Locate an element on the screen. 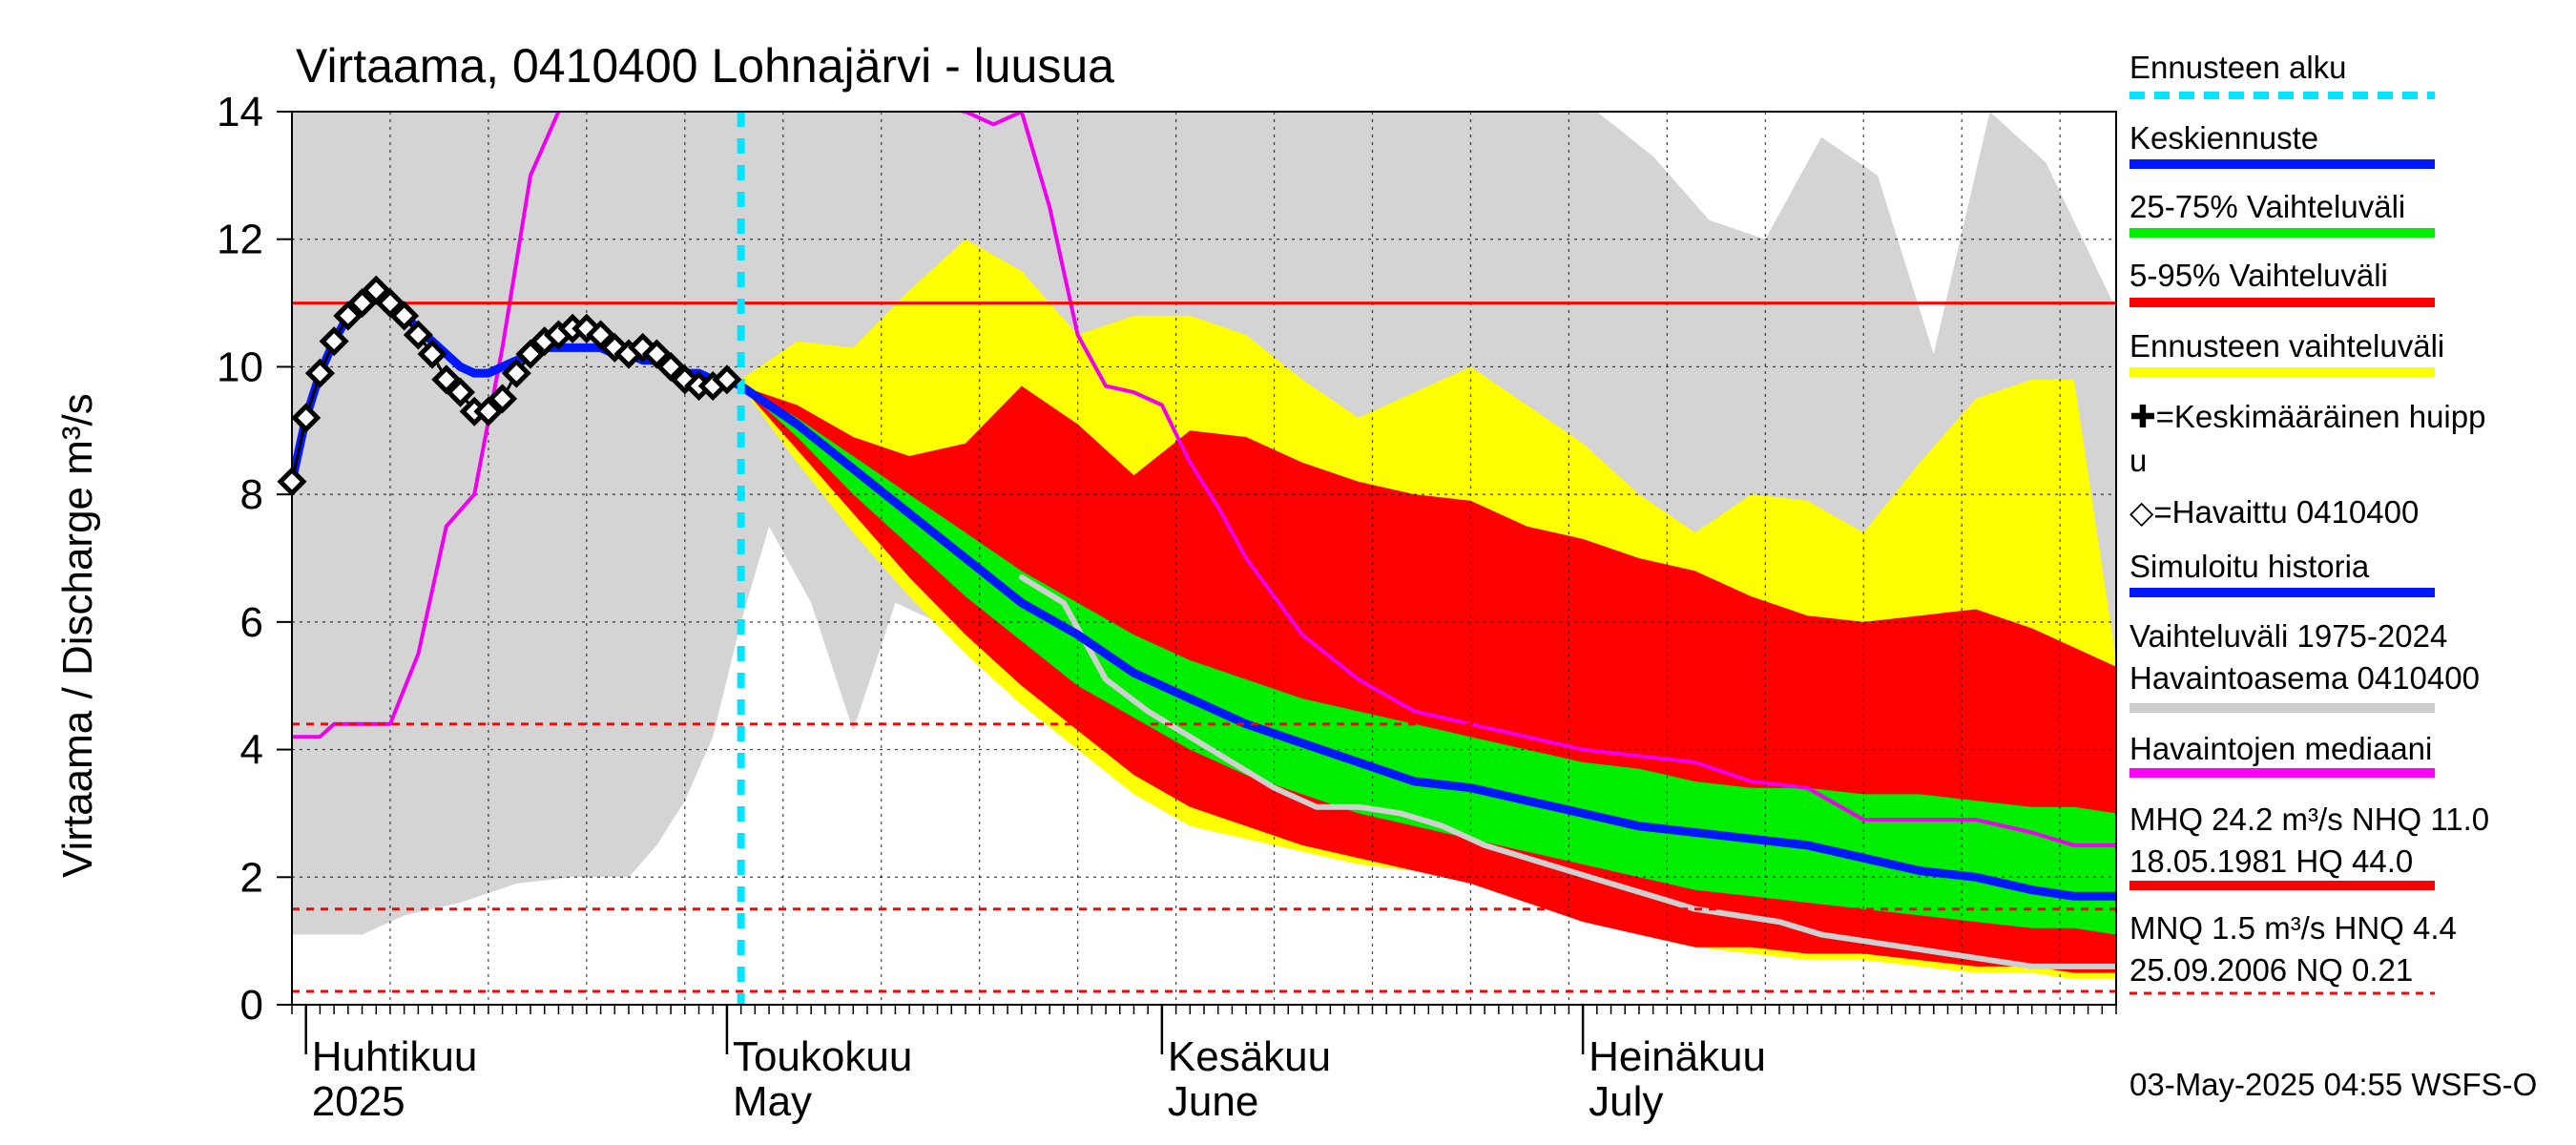  month-label-fi: Heinäkuu is located at coordinates (1677, 1056).